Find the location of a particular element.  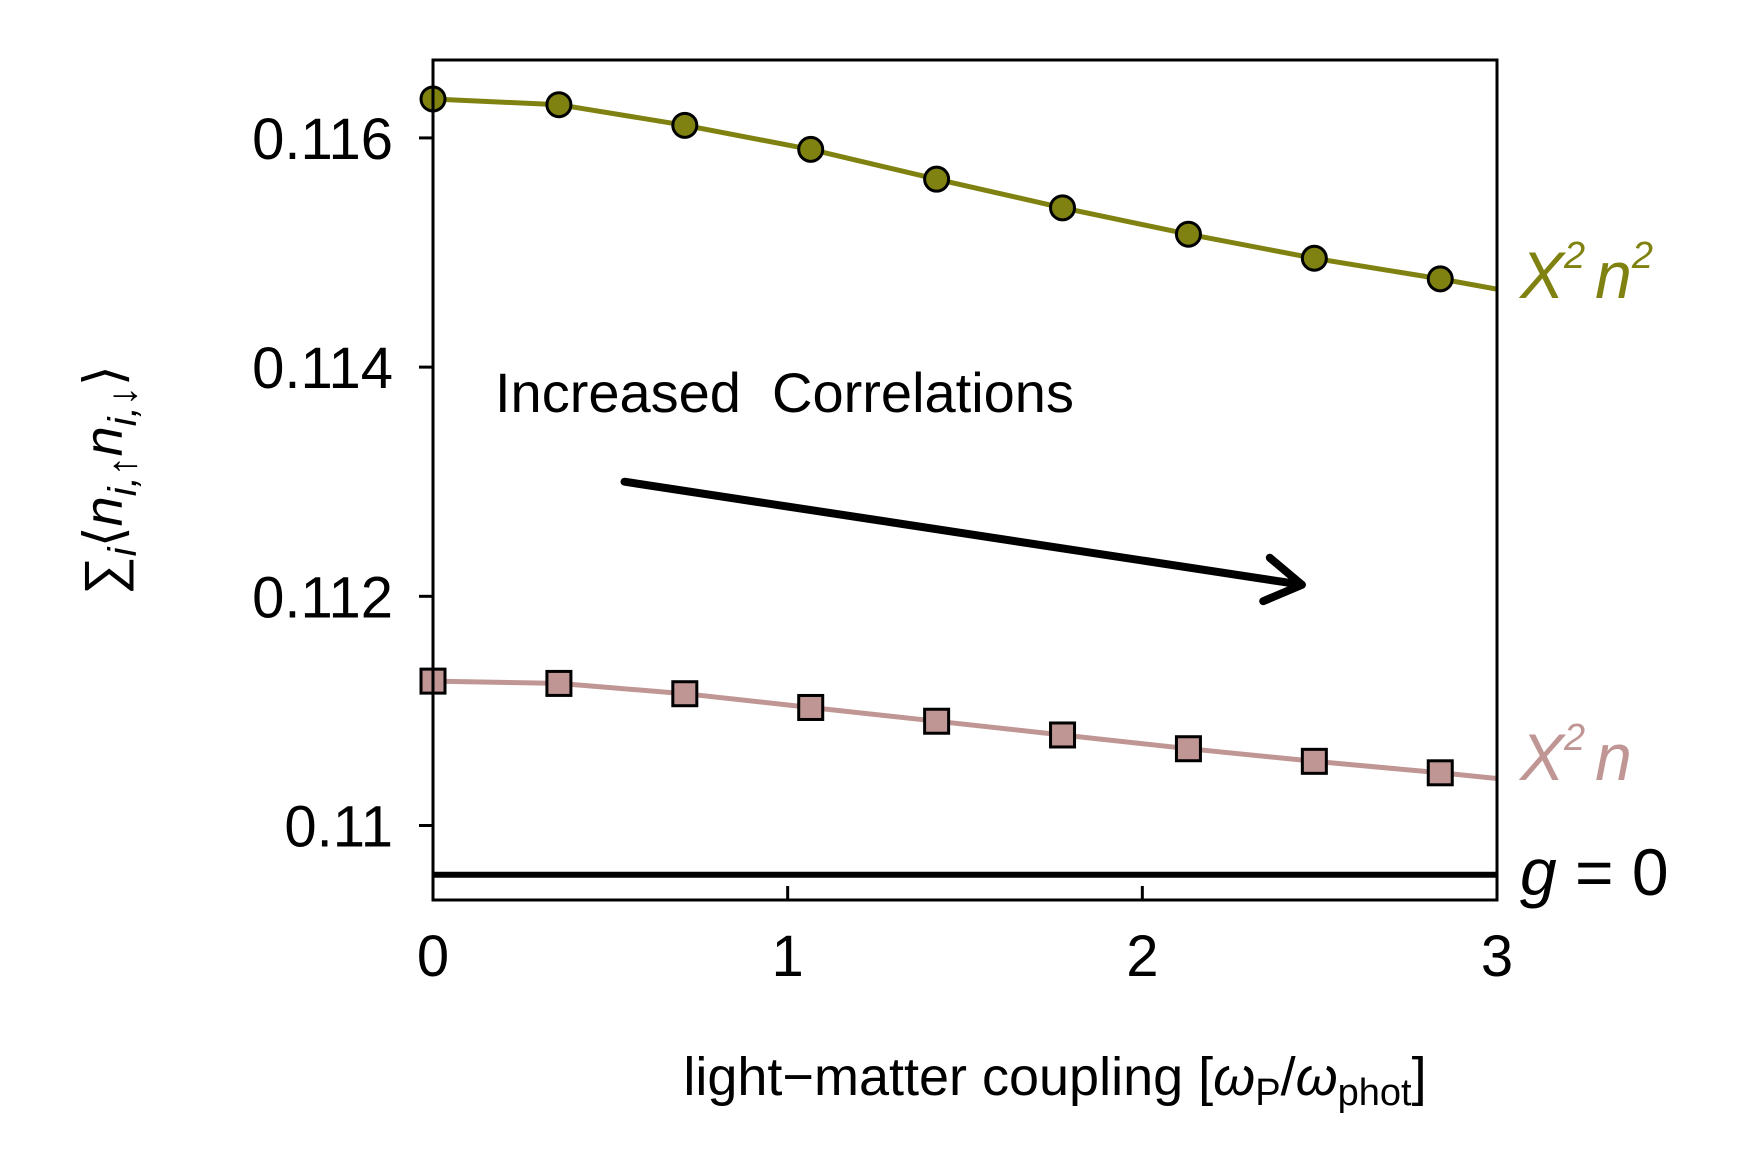

x-tick-label: 0 is located at coordinates (433, 956).